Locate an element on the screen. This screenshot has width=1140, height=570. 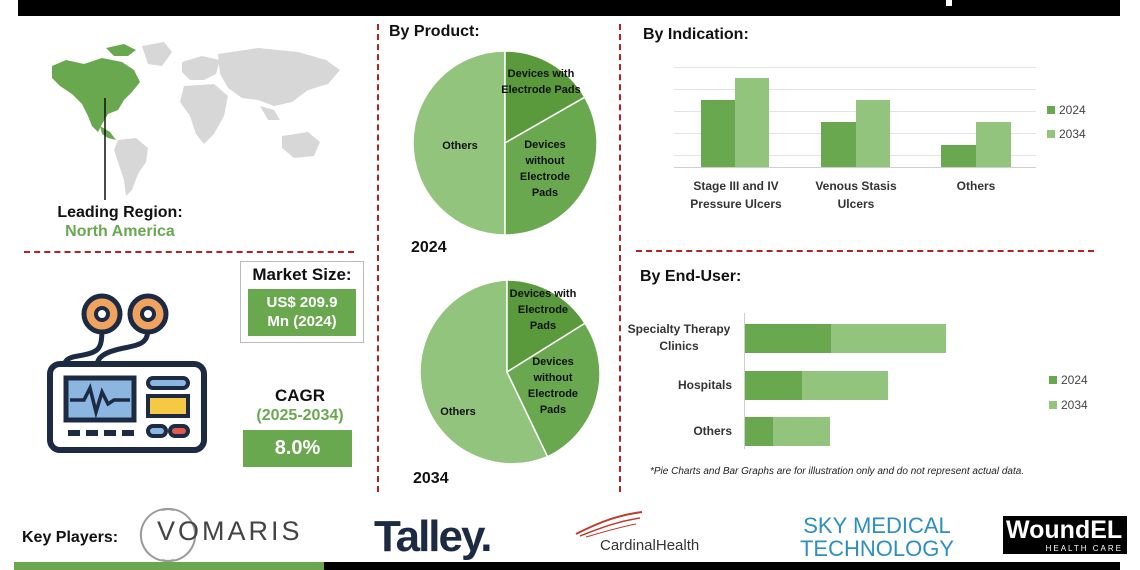
by-product-title: By Product: is located at coordinates (434, 31).